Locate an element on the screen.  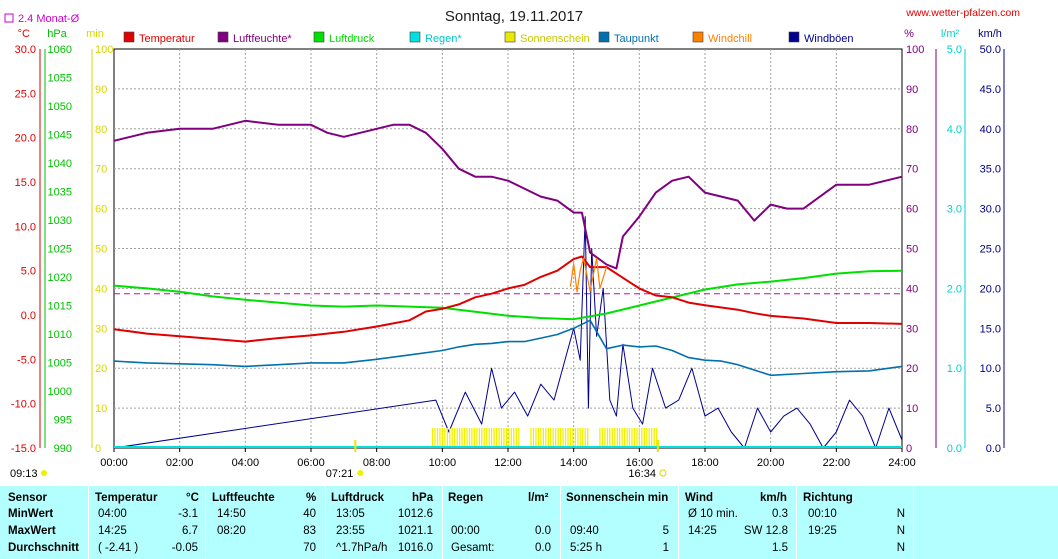
sunshine-tick-label: 20 is located at coordinates (101, 369).